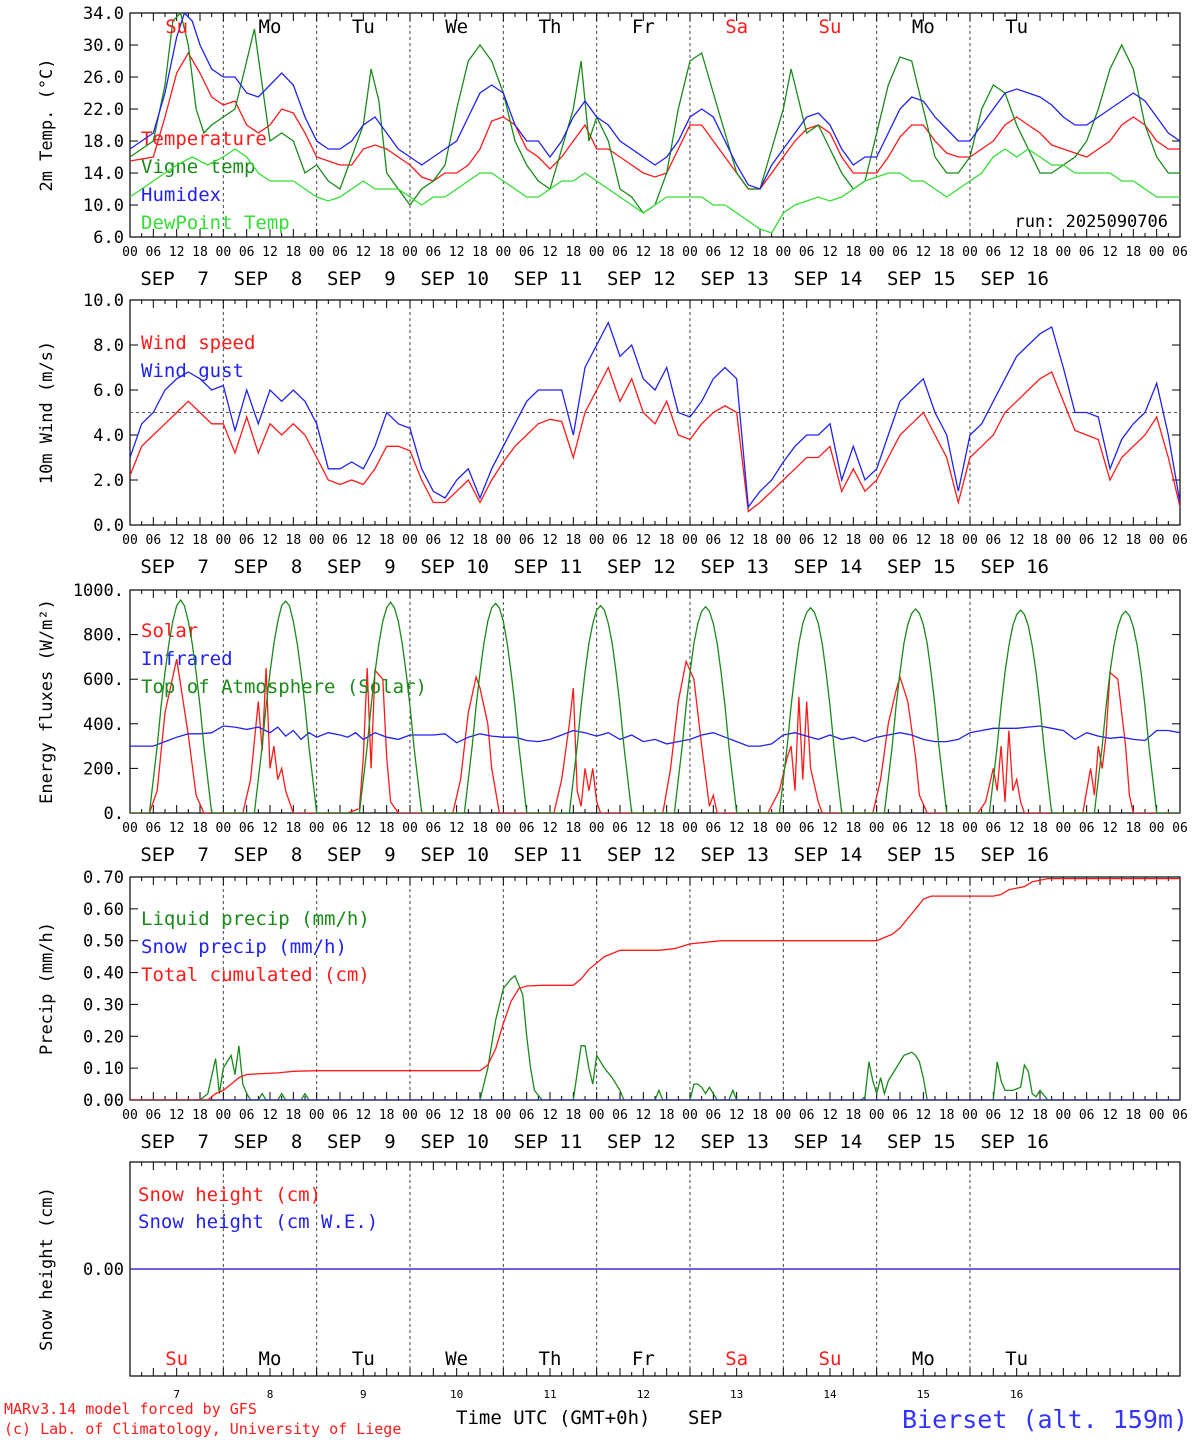 The width and height of the screenshot is (1194, 1440). I want to click on weekday-label: Fr, so click(643, 27).